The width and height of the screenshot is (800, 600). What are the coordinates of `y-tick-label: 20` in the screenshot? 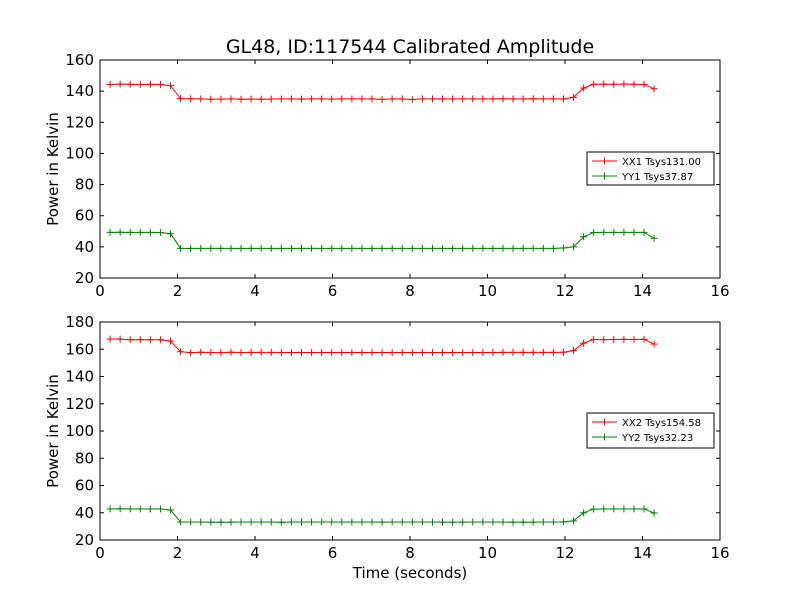 It's located at (84, 540).